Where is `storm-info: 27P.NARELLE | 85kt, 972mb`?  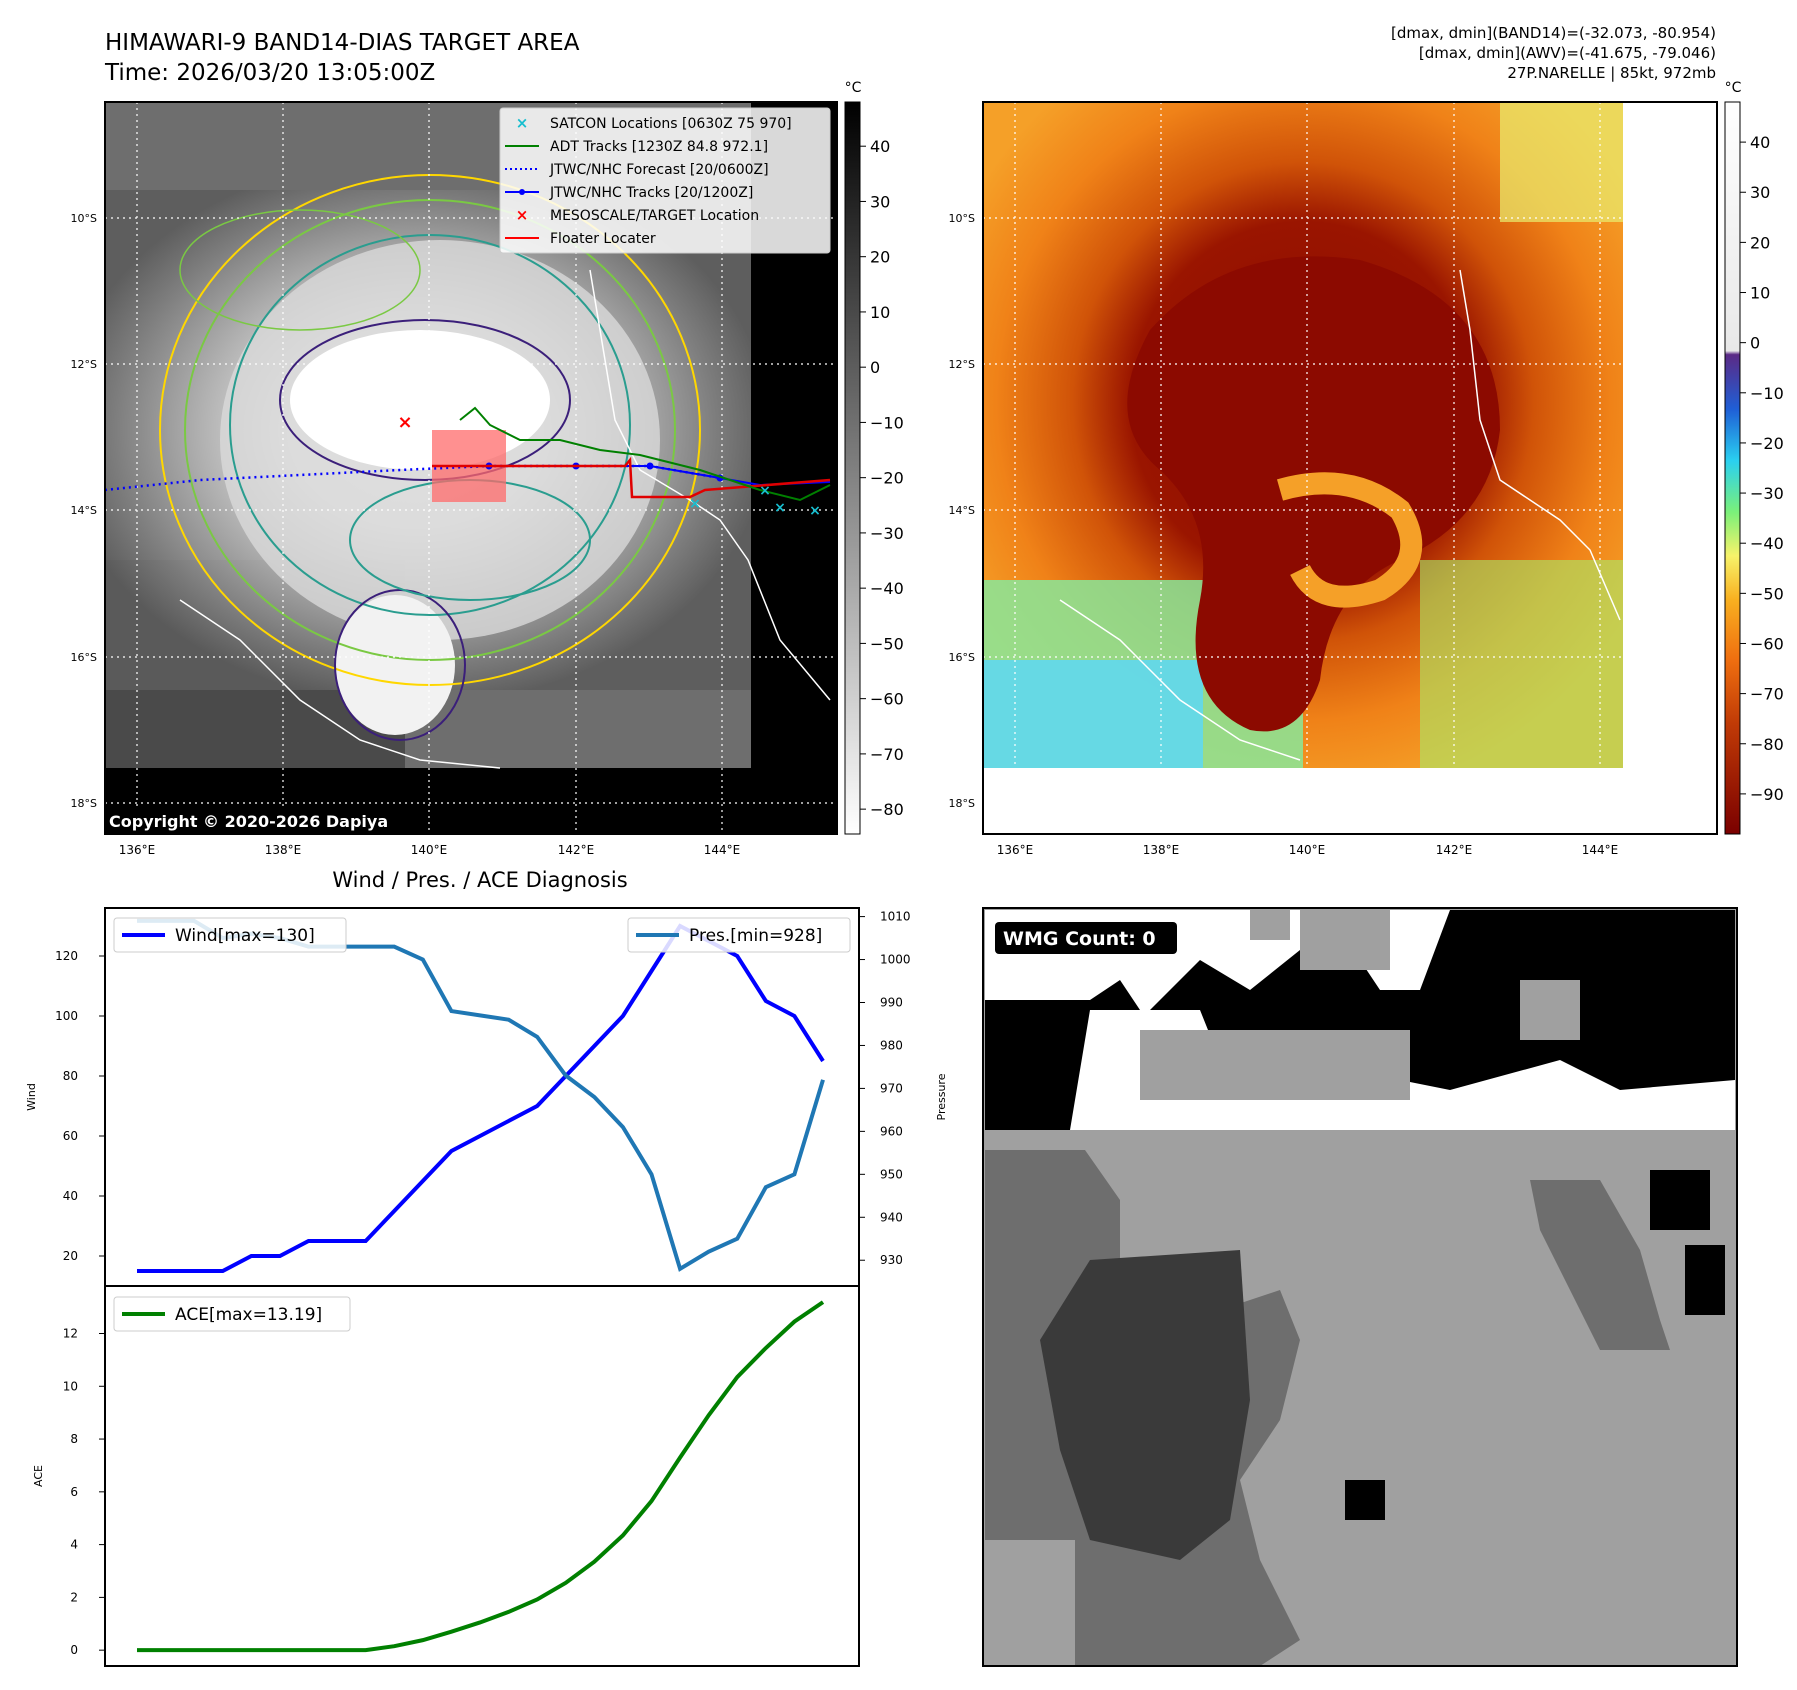 storm-info: 27P.NARELLE | 85kt, 972mb is located at coordinates (1611, 73).